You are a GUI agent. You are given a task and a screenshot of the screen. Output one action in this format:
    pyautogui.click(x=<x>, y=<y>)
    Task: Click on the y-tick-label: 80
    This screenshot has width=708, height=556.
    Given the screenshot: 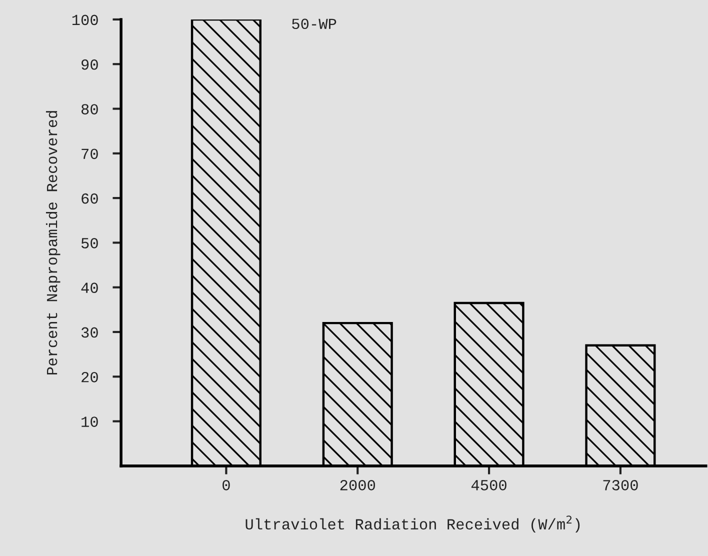 What is the action you would take?
    pyautogui.click(x=90, y=109)
    